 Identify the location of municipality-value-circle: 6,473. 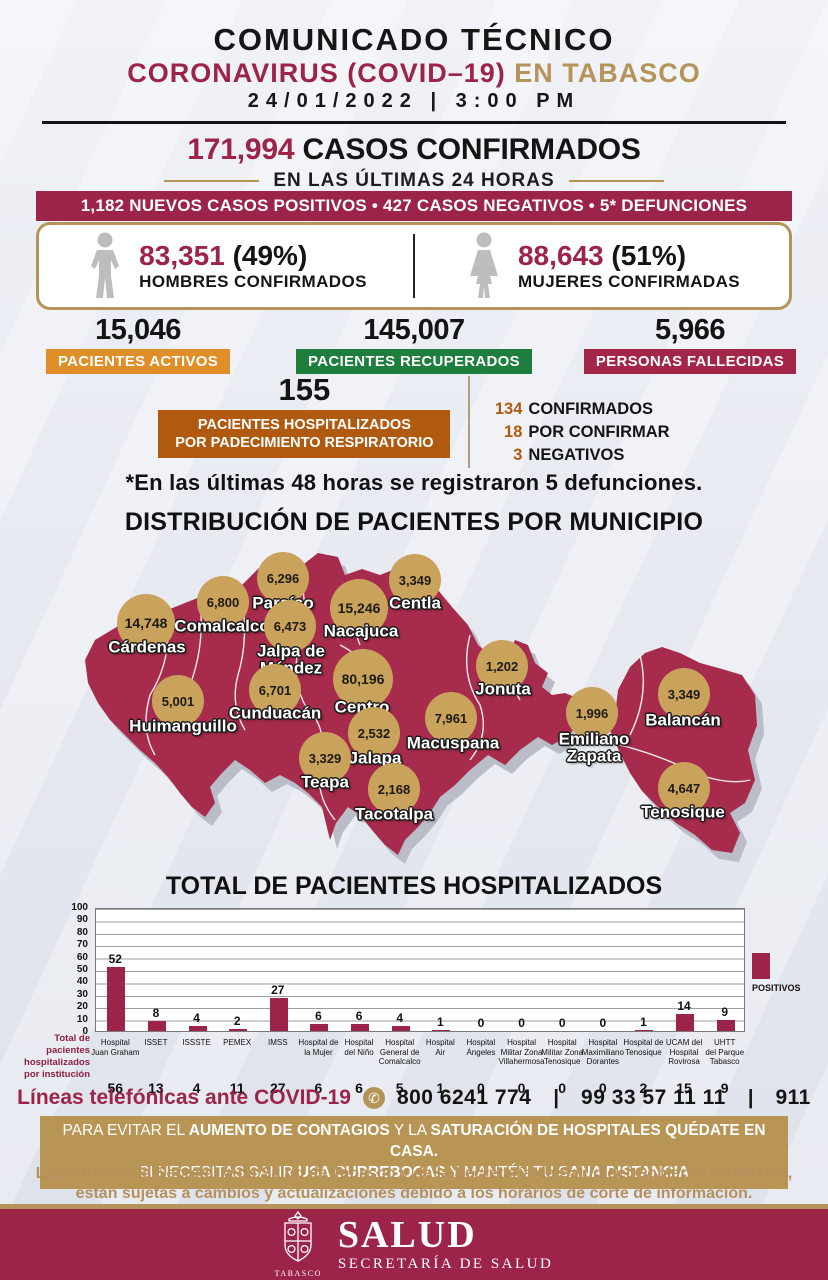
(290, 626).